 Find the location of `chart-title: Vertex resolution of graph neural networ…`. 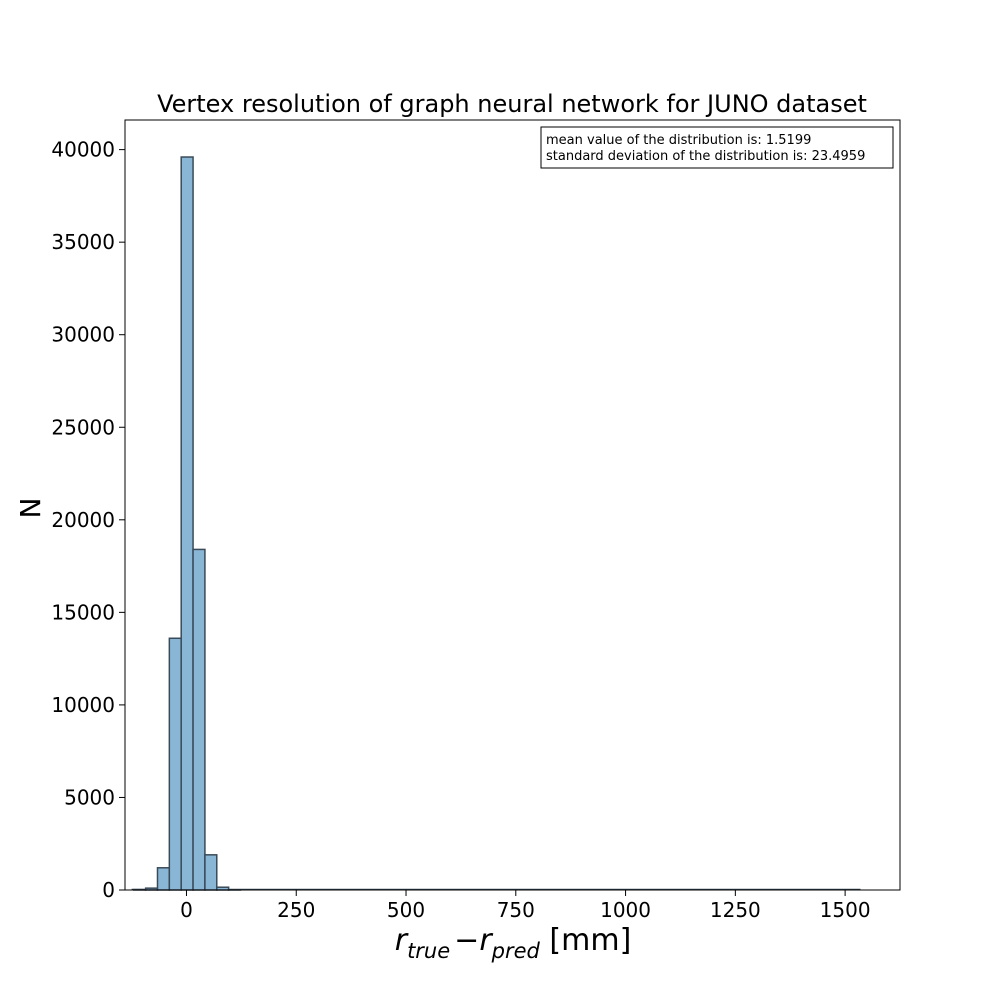

chart-title: Vertex resolution of graph neural networ… is located at coordinates (512, 104).